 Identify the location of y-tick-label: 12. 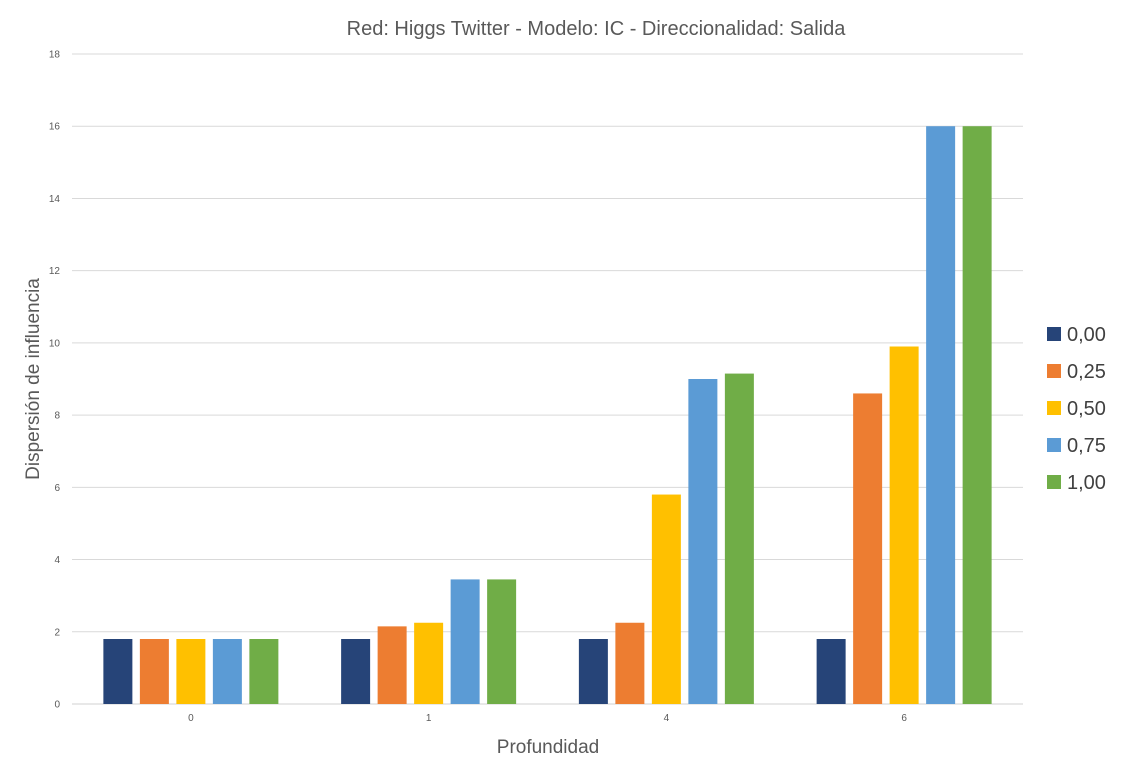
(55, 271).